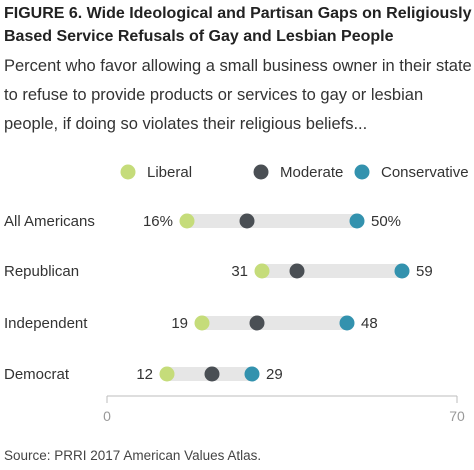 This screenshot has height=470, width=474. Describe the element at coordinates (424, 271) in the screenshot. I see `value-label-right: 59` at that location.